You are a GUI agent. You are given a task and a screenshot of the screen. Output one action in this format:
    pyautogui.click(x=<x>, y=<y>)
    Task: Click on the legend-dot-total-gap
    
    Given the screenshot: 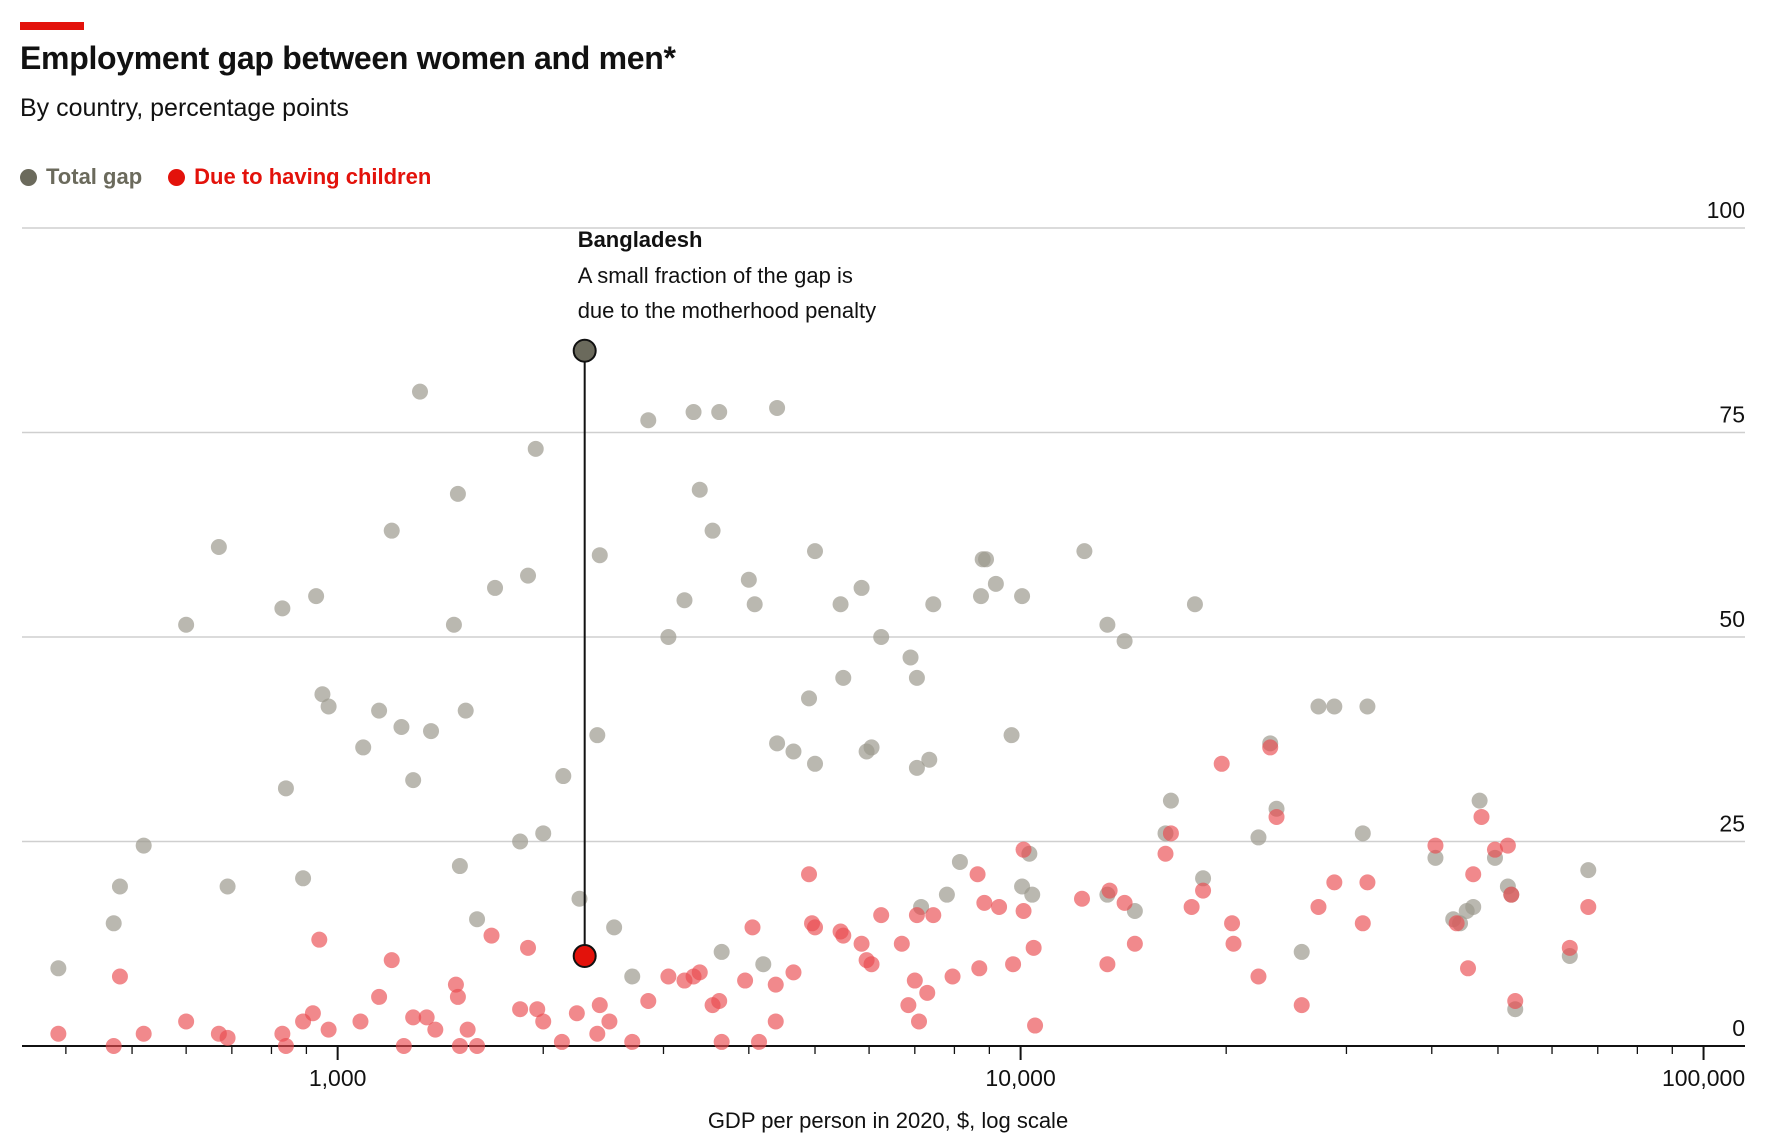 What is the action you would take?
    pyautogui.click(x=28, y=177)
    